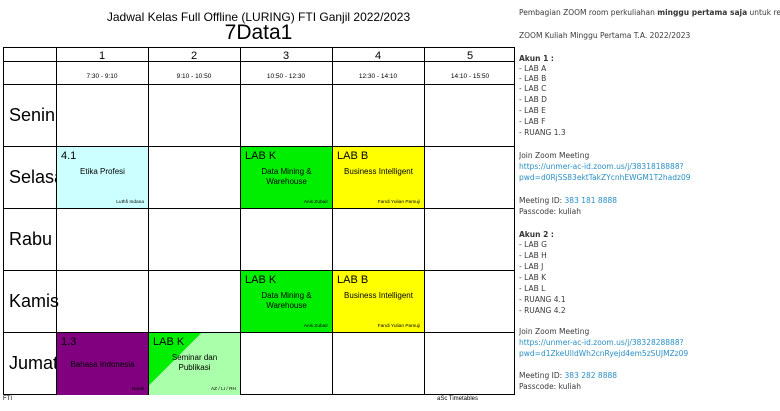  I want to click on day-label: Jumat, so click(34, 363).